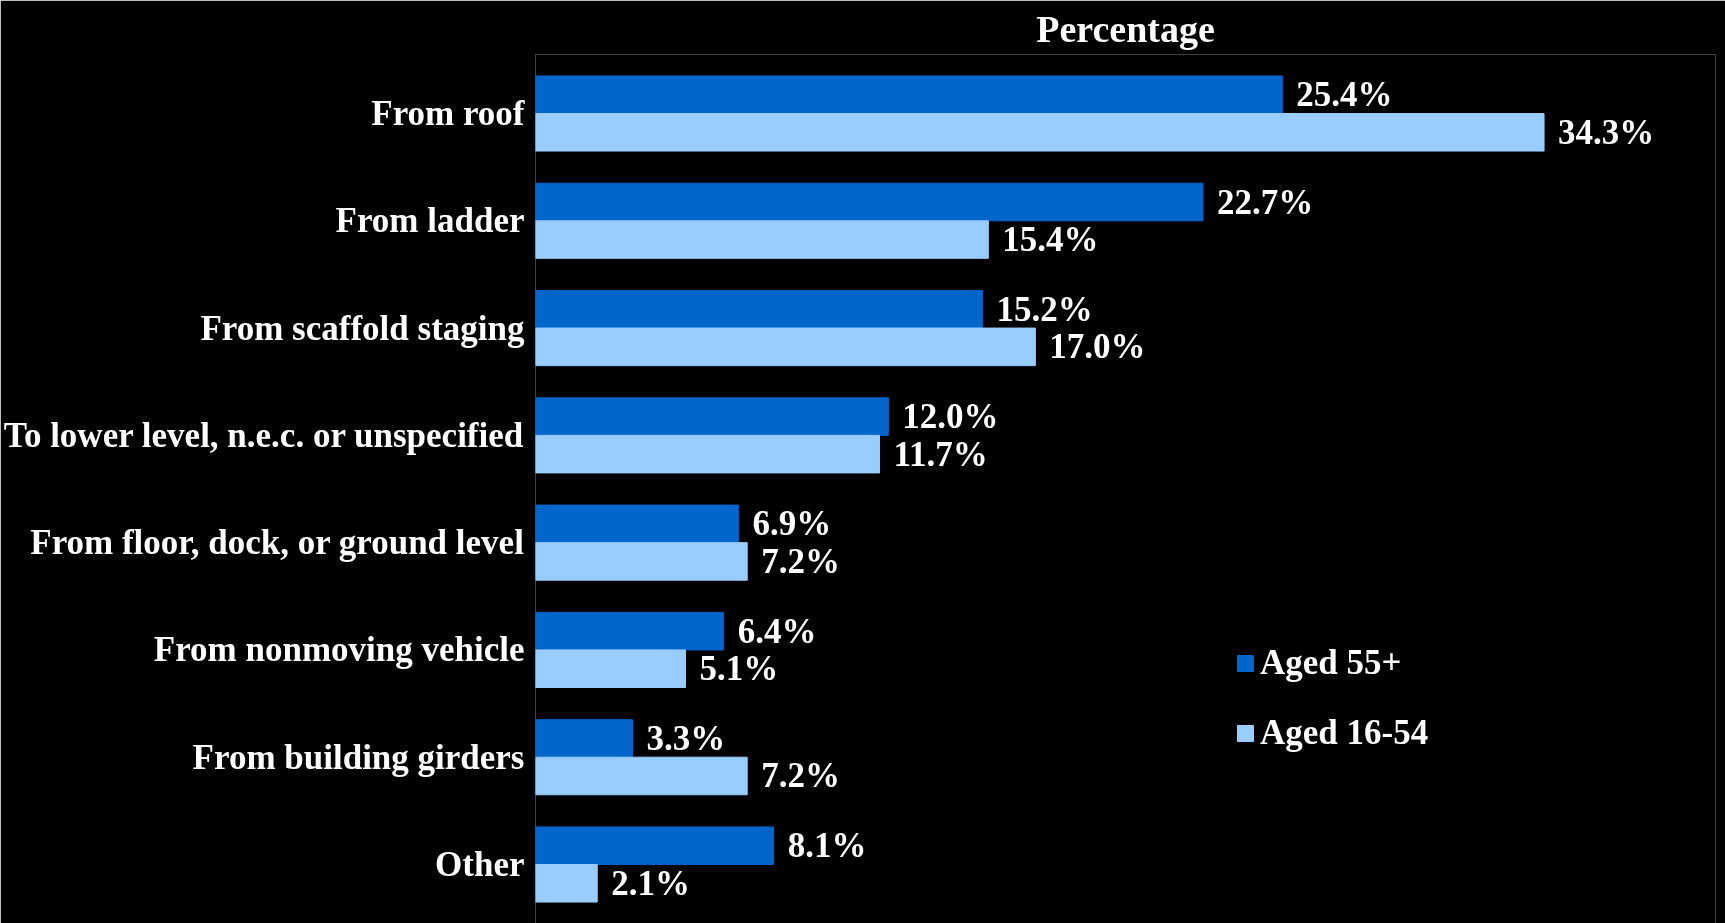 This screenshot has height=923, width=1725. Describe the element at coordinates (448, 114) in the screenshot. I see `y-tick-label: From roof` at that location.